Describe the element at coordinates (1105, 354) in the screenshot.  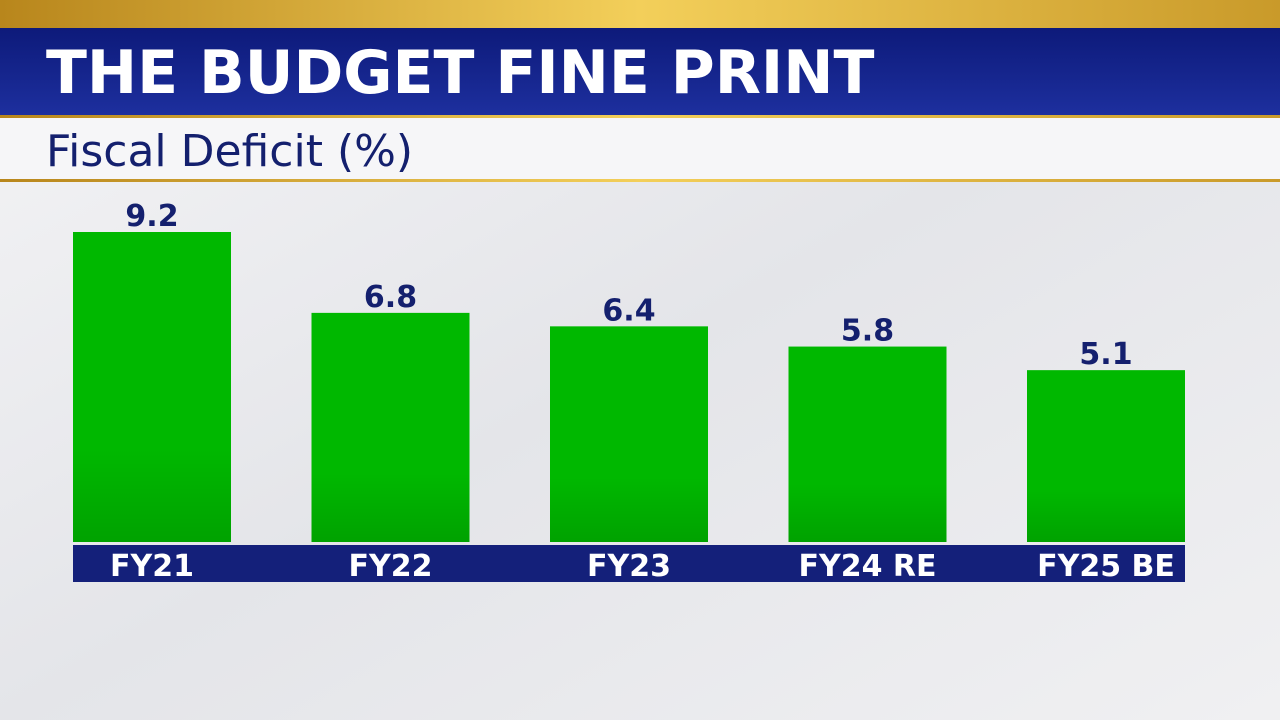
I see `value-label: 5.1` at that location.